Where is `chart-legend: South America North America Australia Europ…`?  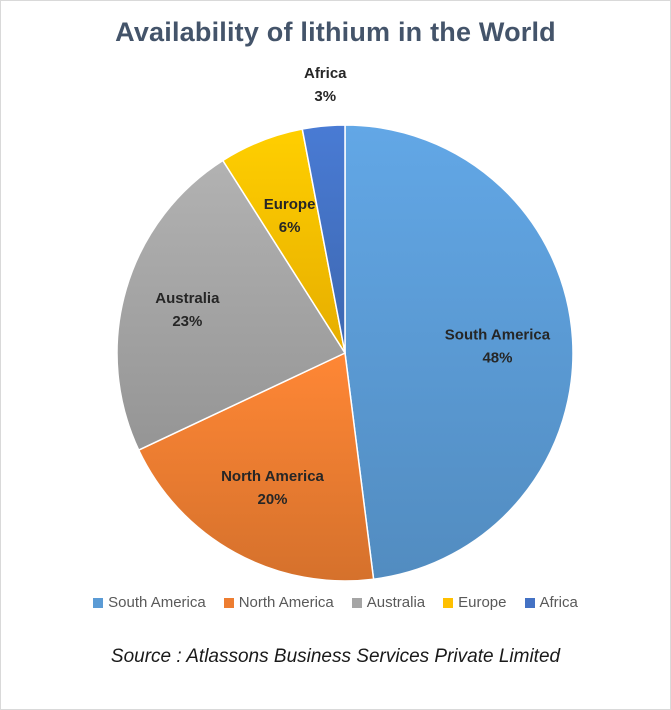 chart-legend: South America North America Australia Europ… is located at coordinates (335, 602).